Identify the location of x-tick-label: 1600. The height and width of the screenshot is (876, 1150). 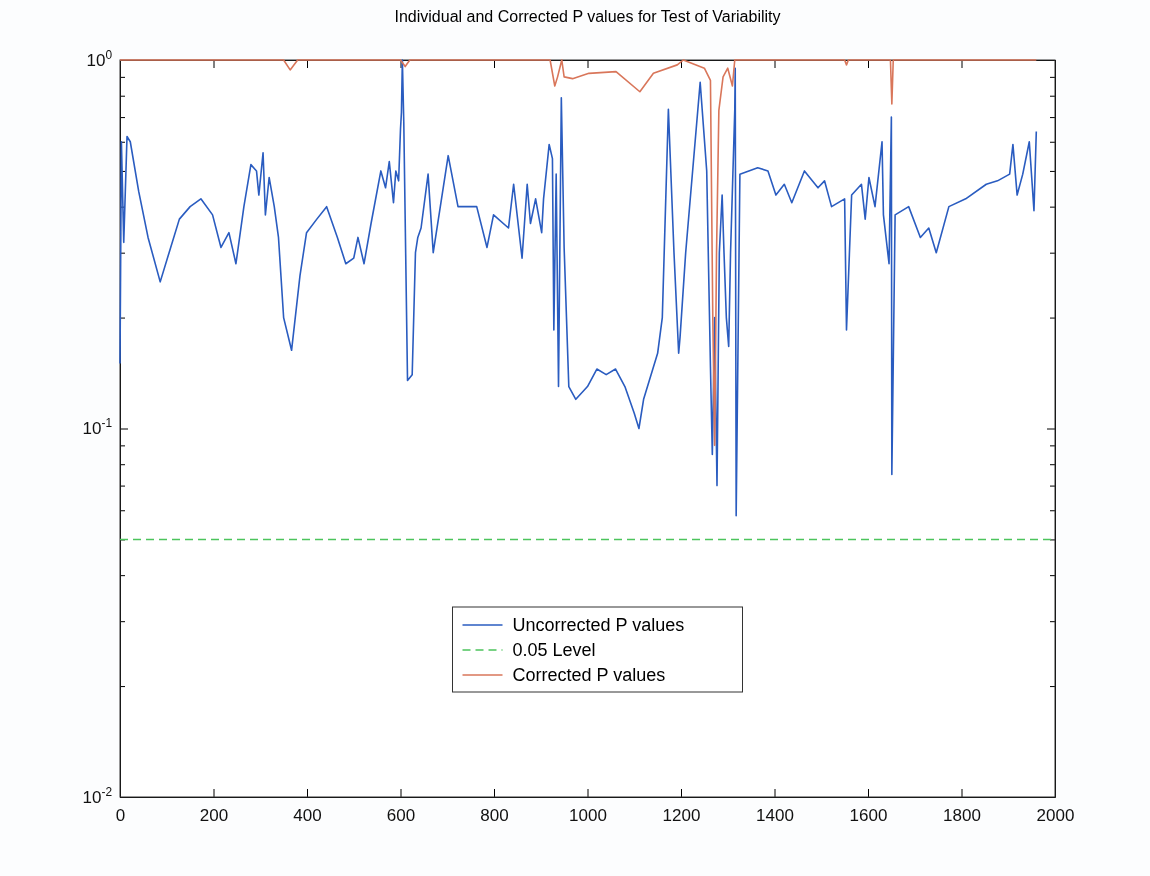
(868, 816).